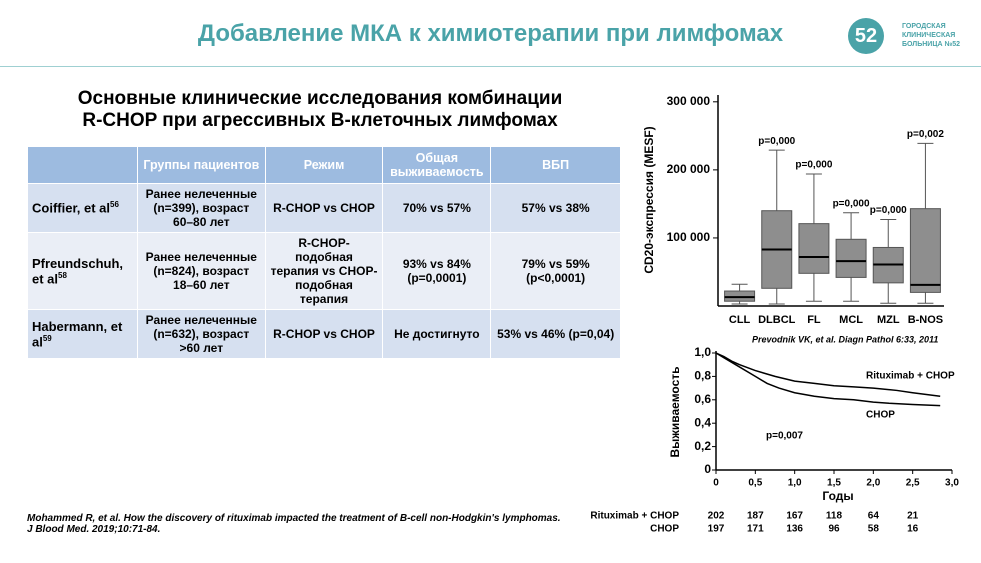 The width and height of the screenshot is (981, 563). I want to click on x-tick-label: 1,0, so click(795, 483).